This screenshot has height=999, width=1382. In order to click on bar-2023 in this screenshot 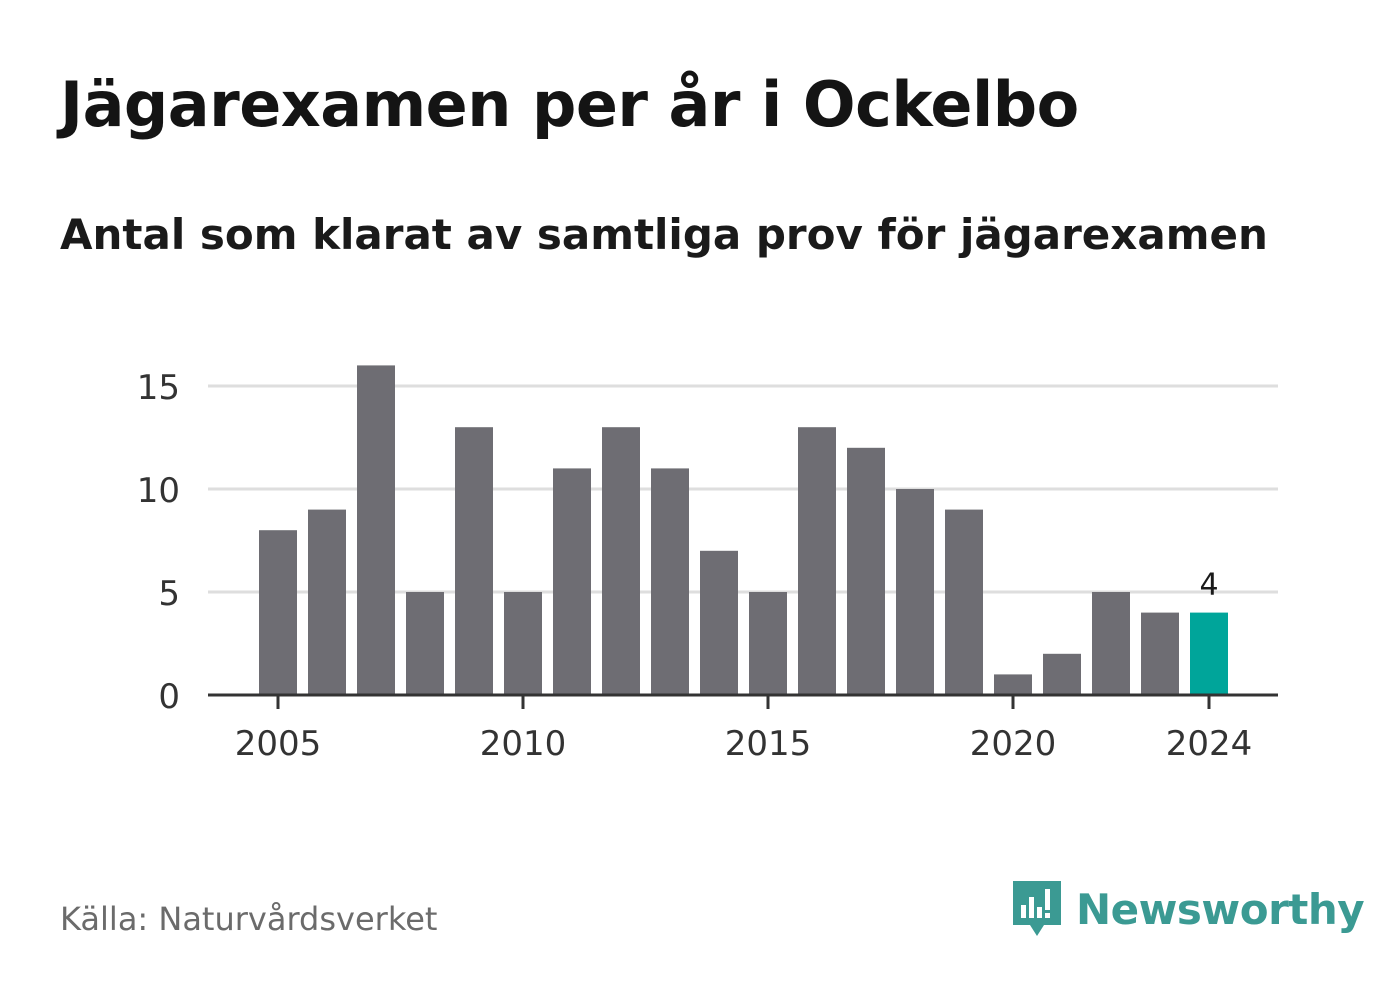, I will do `click(1160, 653)`.